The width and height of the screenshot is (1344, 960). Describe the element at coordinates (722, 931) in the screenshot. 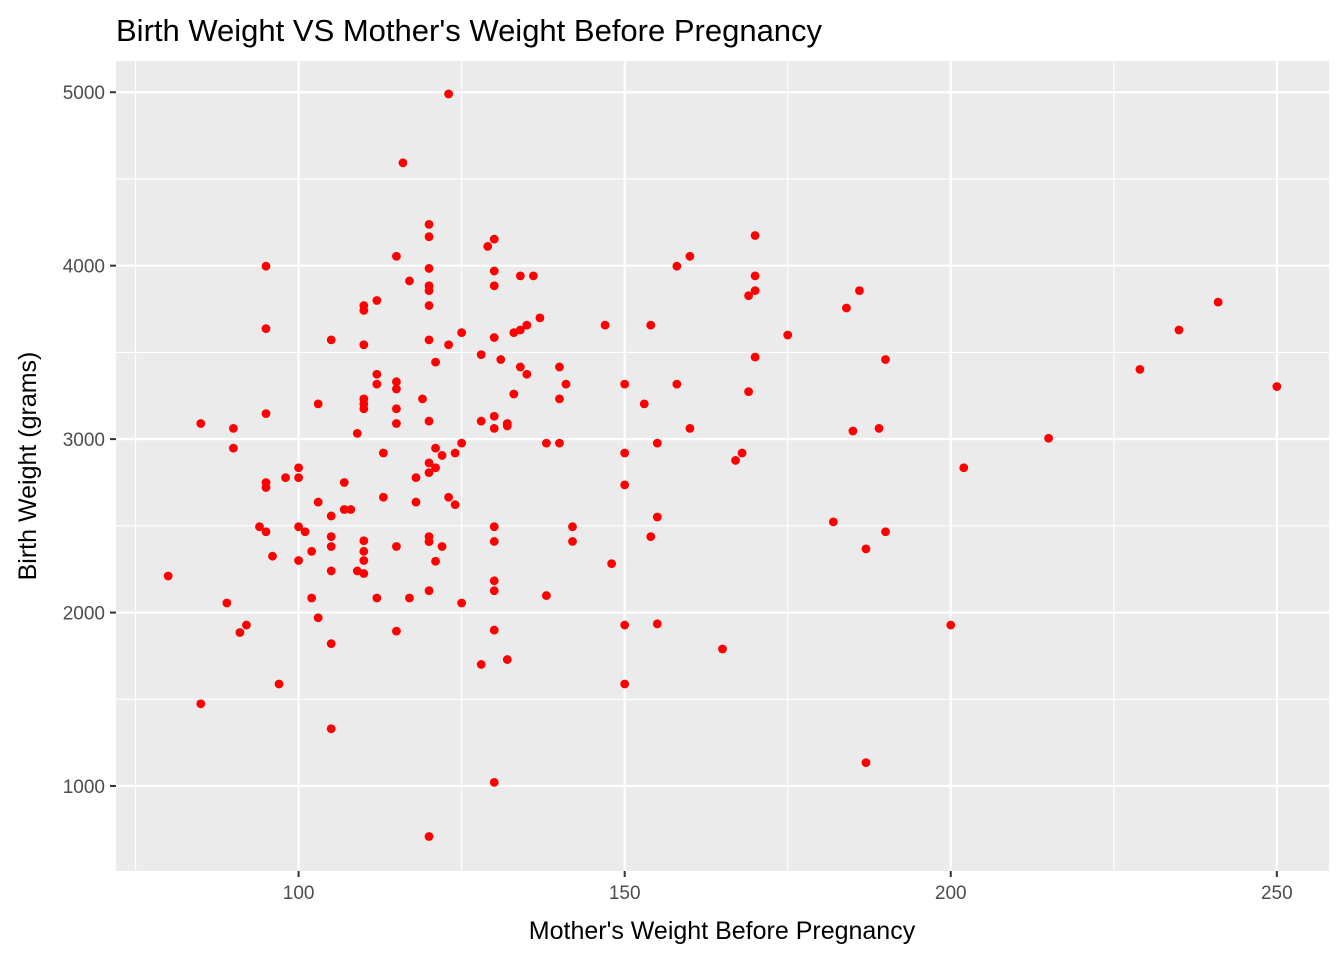

I see `x-axis-title: Mother's Weight Before Pregnancy` at that location.